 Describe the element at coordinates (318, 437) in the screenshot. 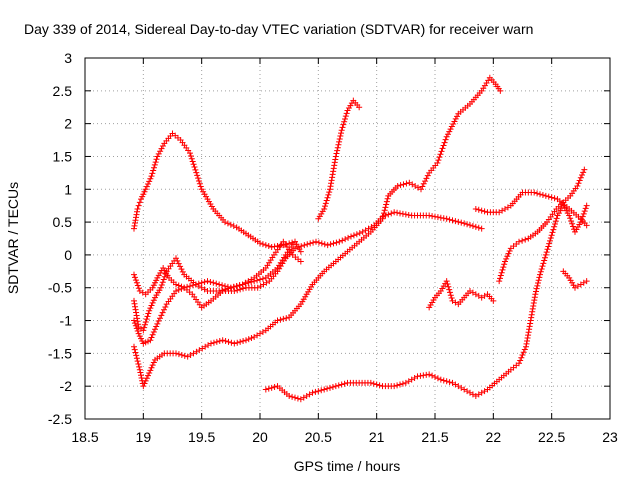

I see `x-tick-label: 20.5` at that location.